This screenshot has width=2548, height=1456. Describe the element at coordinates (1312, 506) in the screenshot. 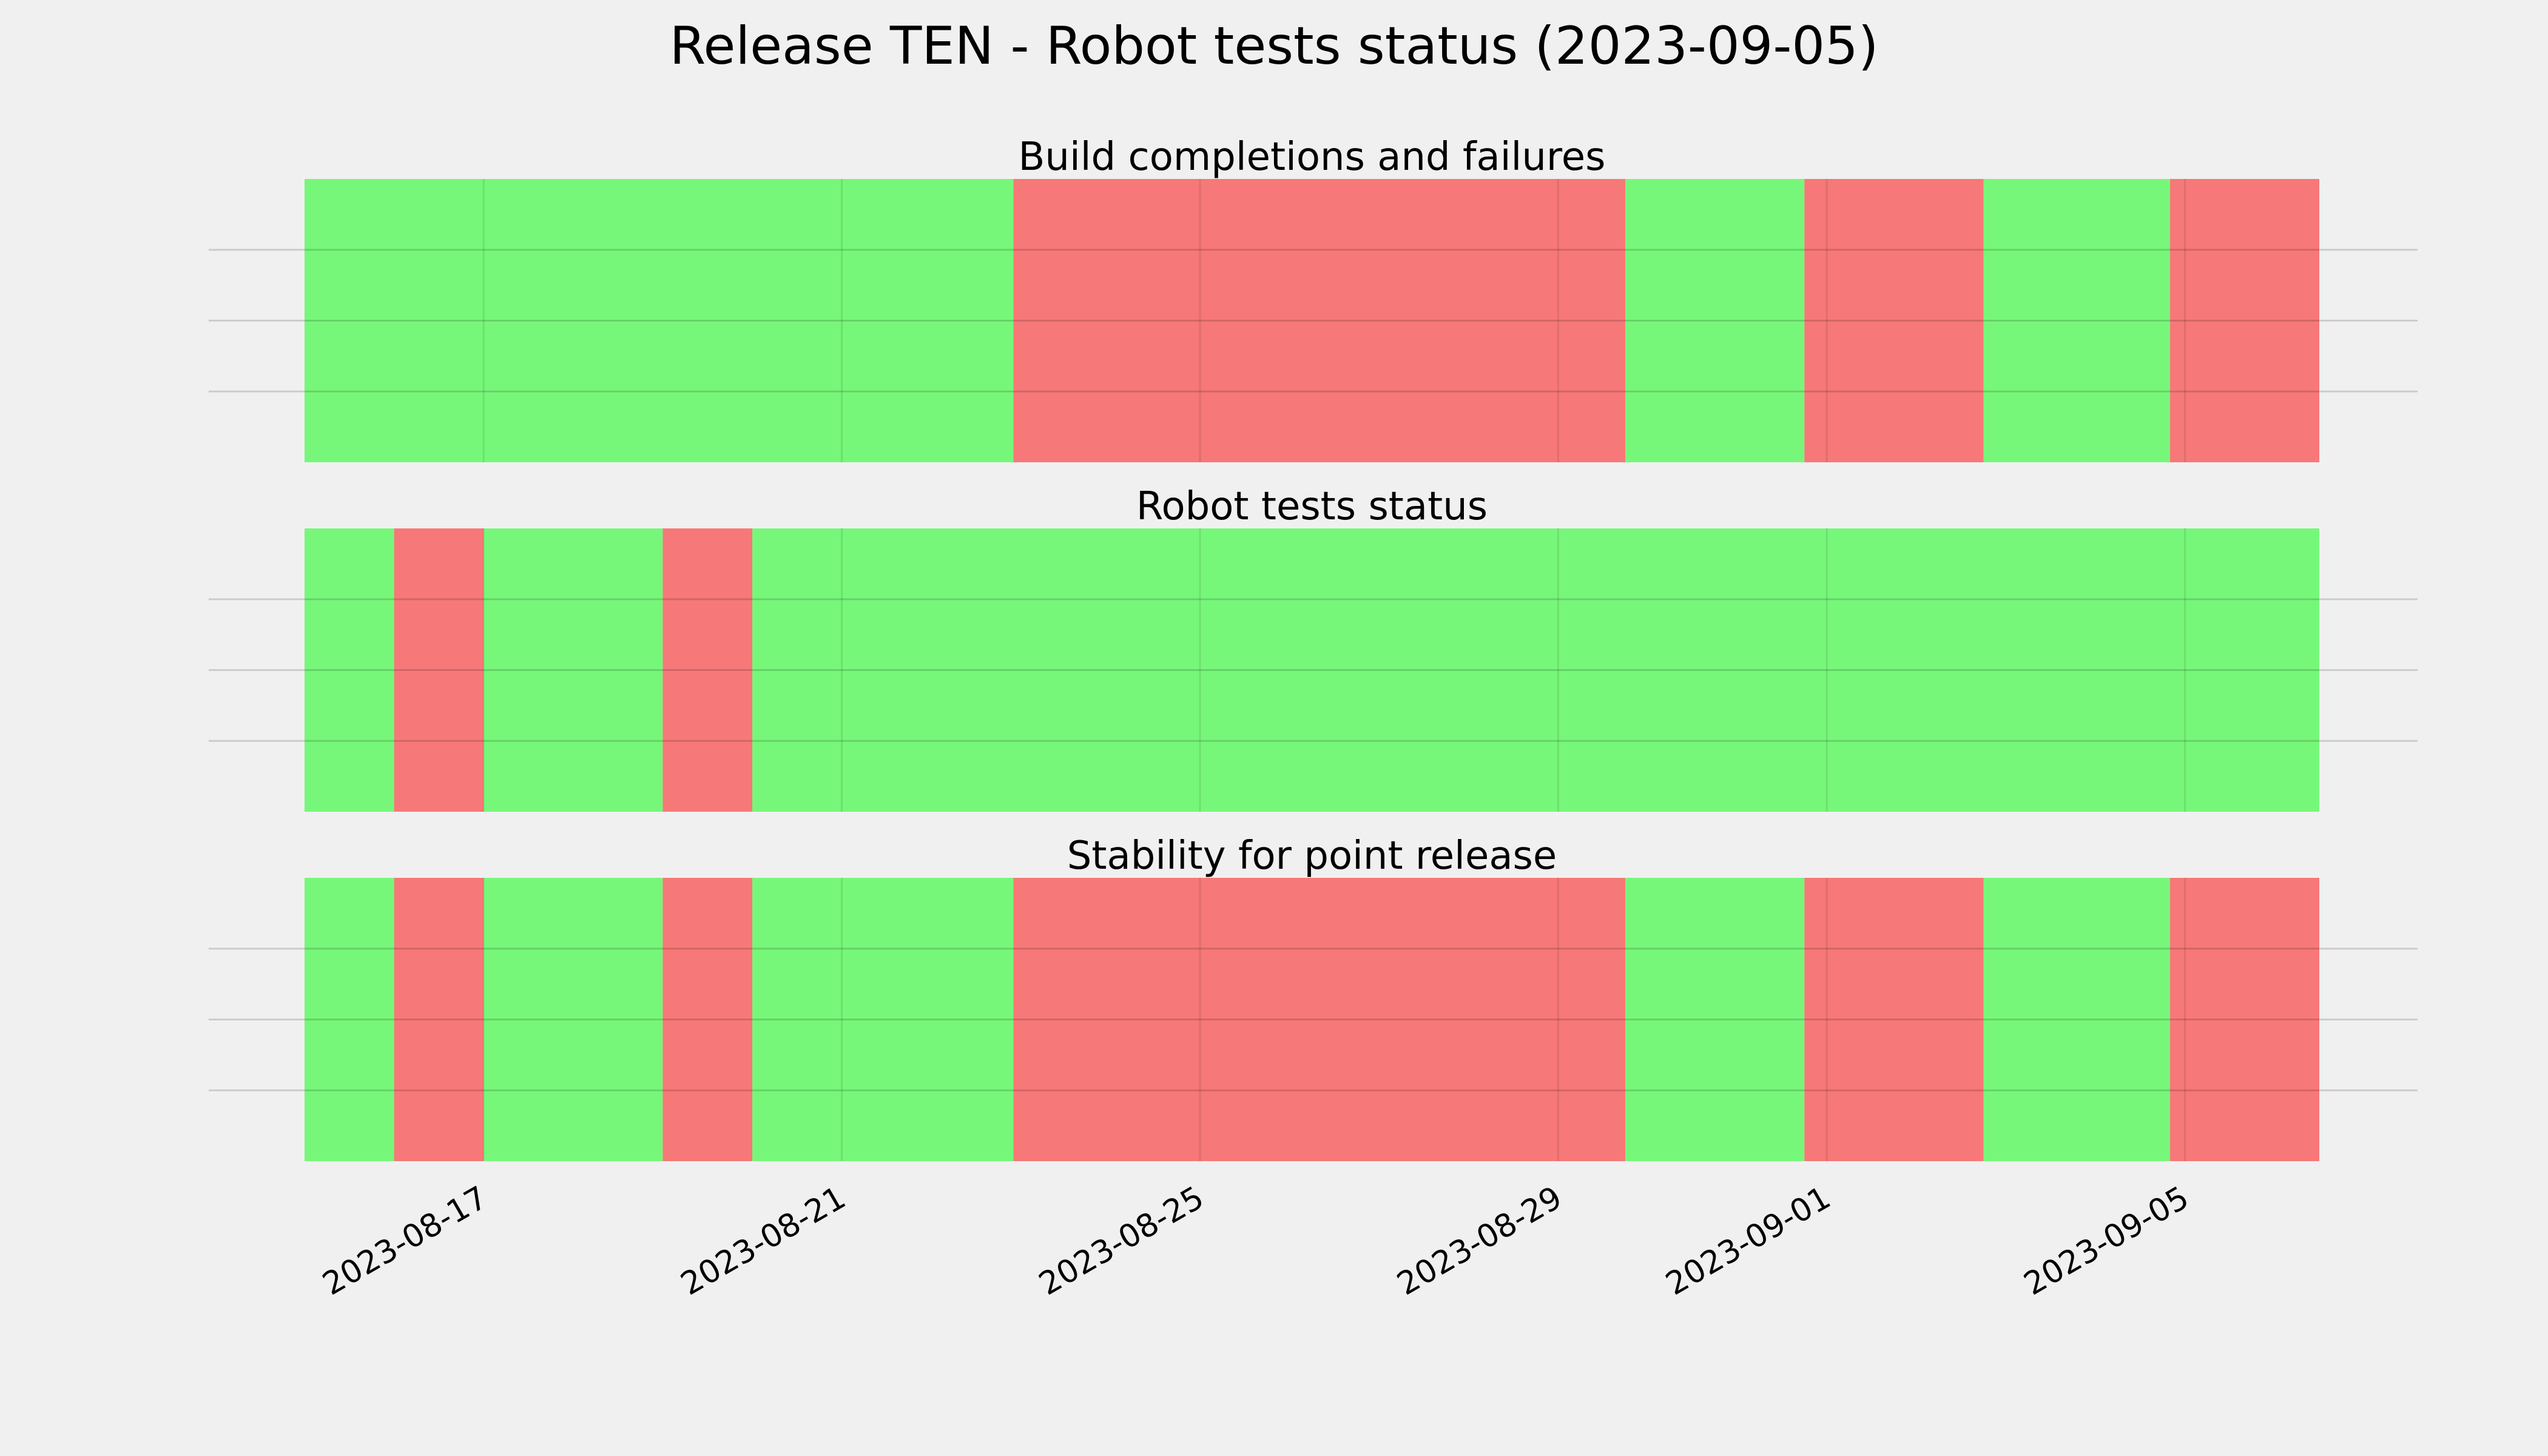

I see `panel-title: Robot tests status` at that location.